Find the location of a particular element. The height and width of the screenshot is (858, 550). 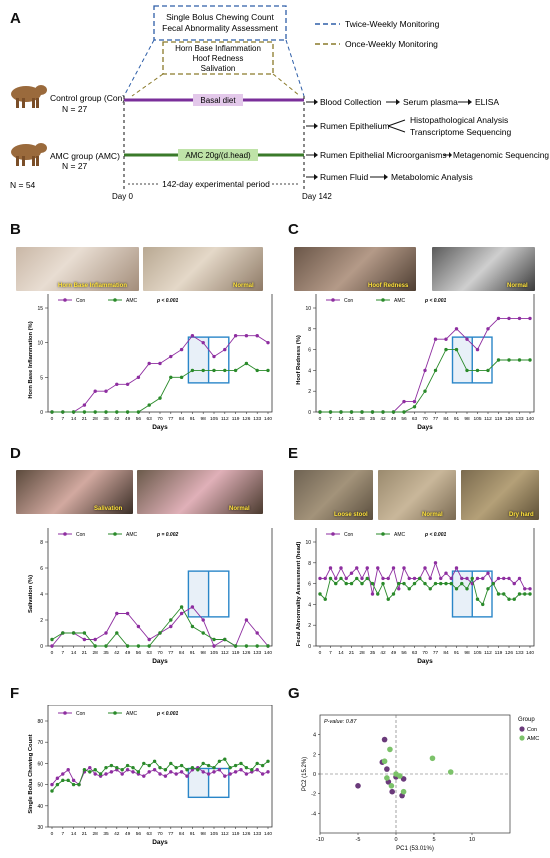

x-tick-label: 14 is located at coordinates (74, 834).